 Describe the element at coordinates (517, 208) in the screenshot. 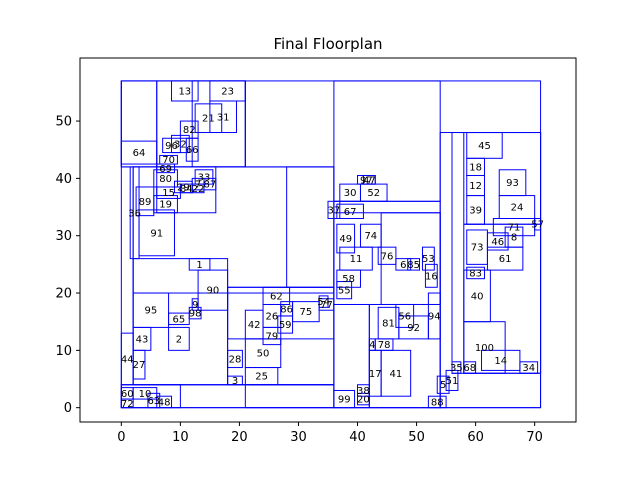

I see `room-label-24: 24` at that location.